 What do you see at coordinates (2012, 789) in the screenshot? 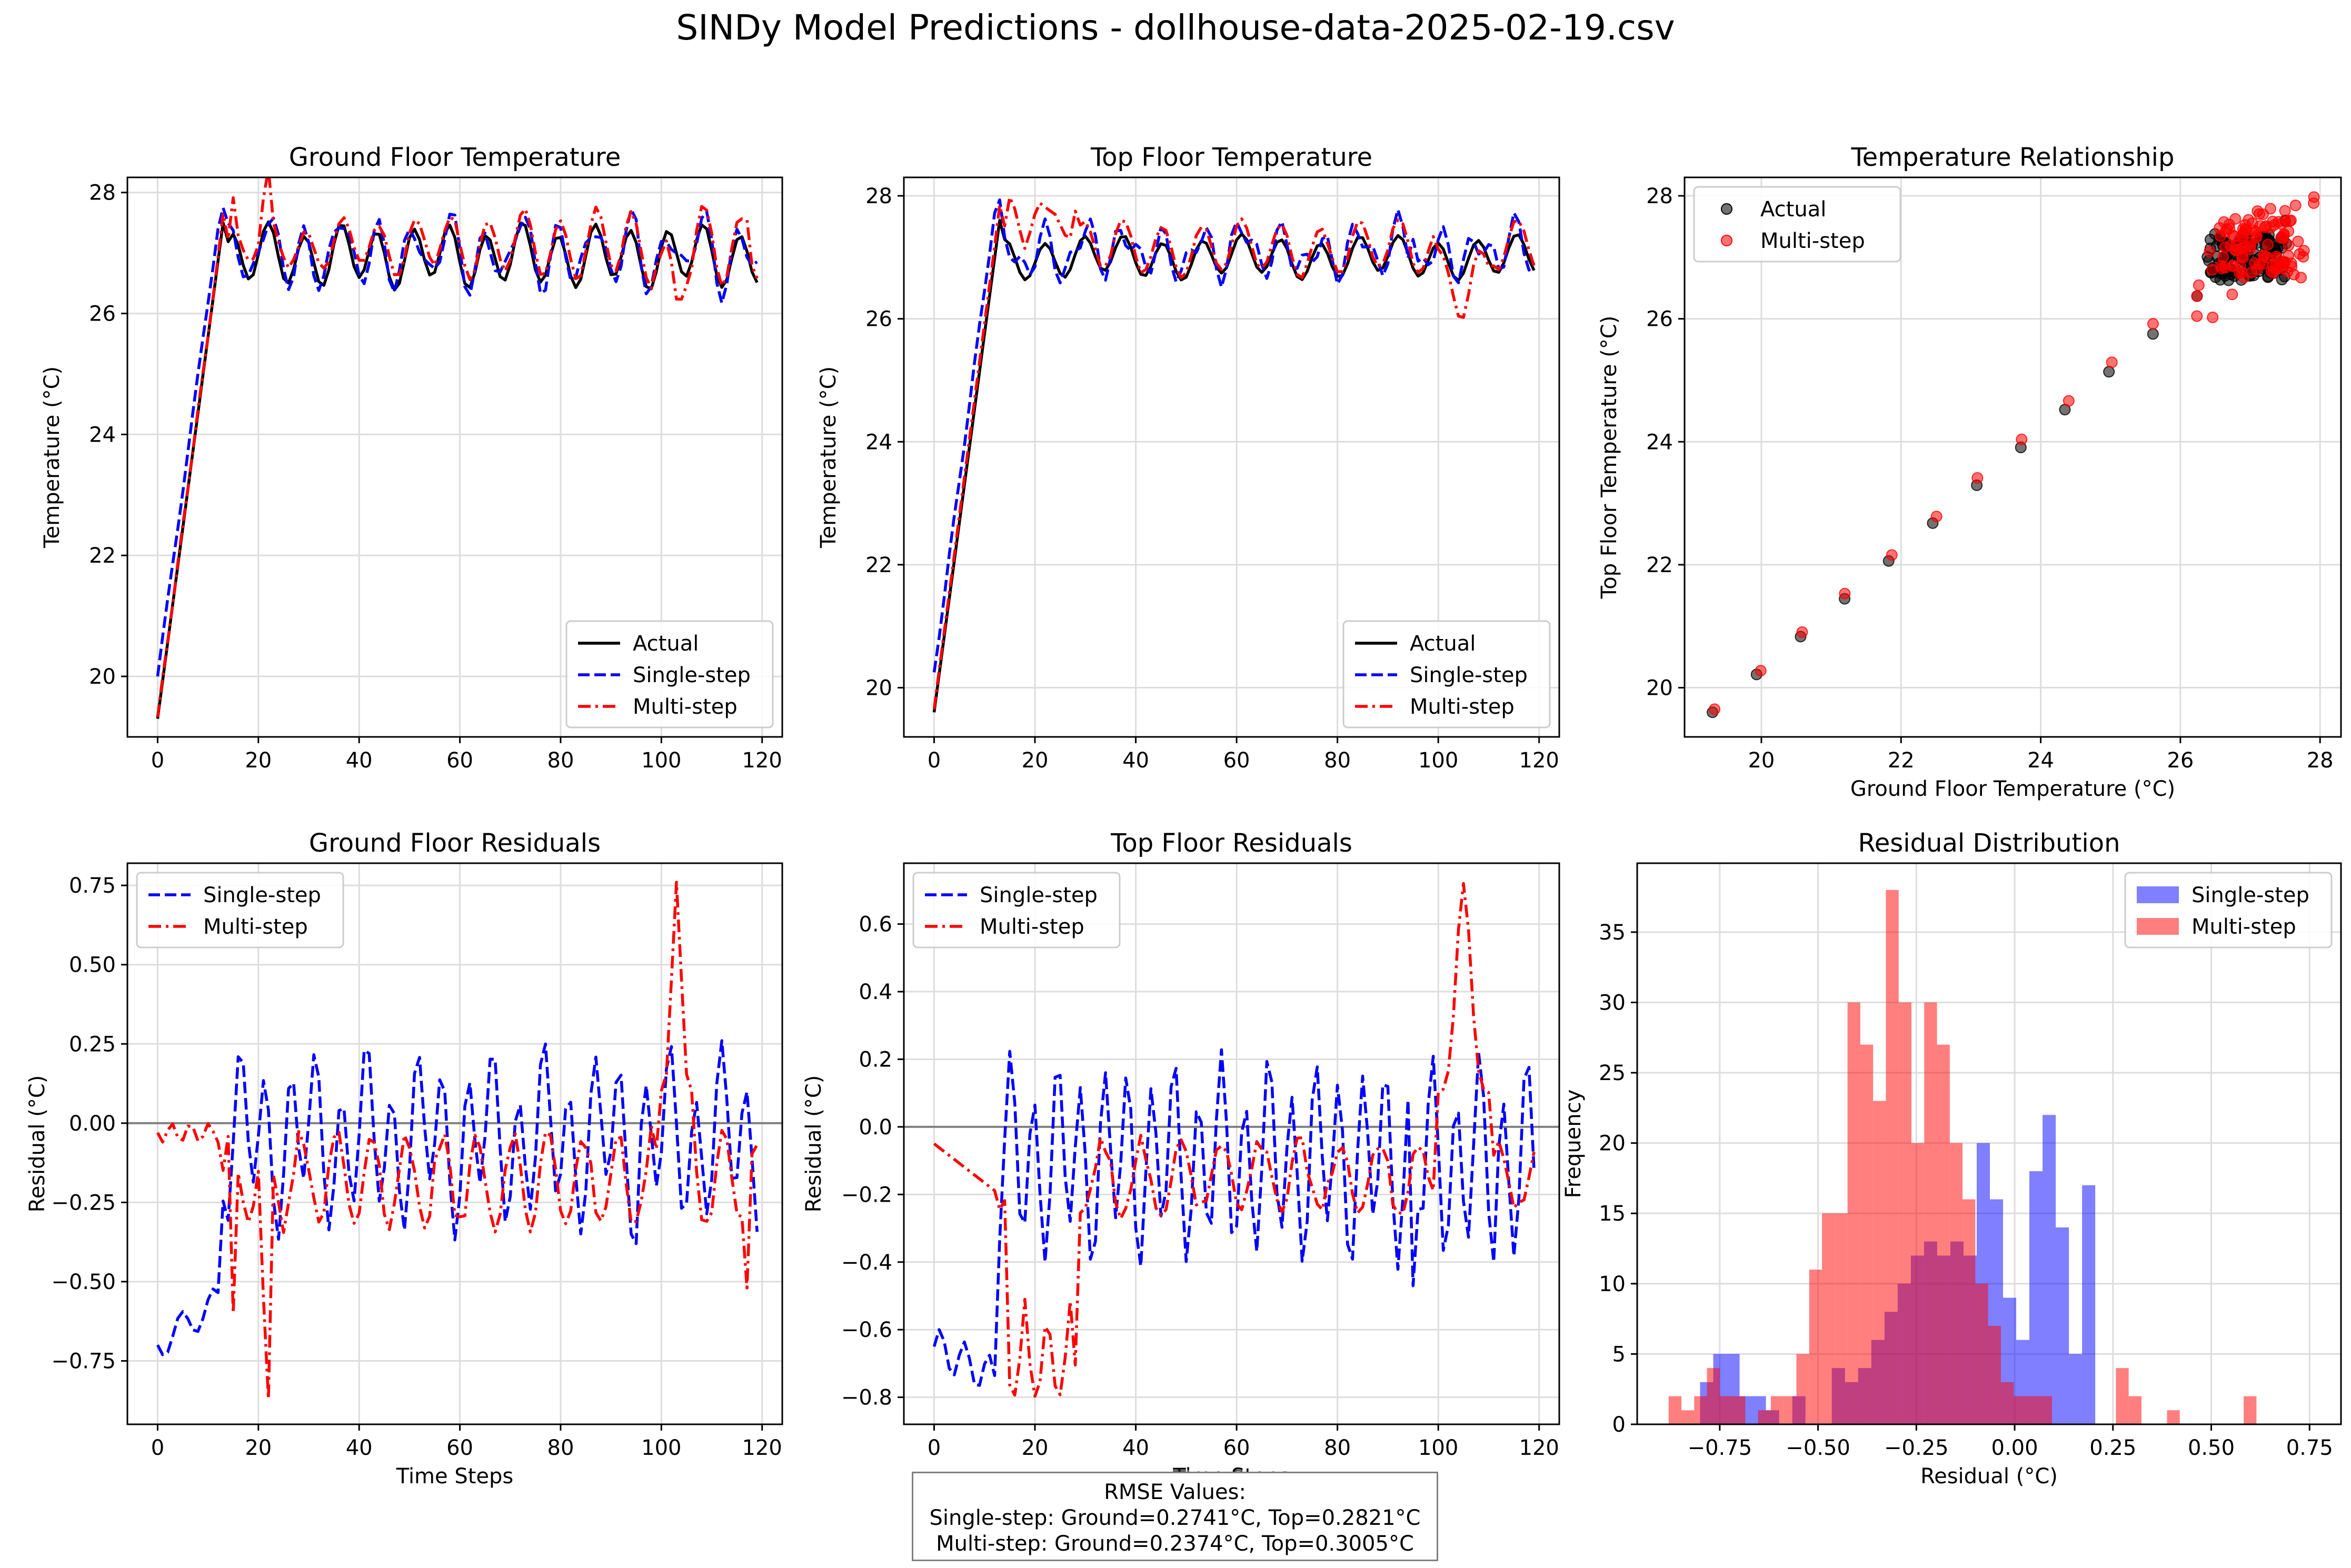
I see `x-axis-label: Ground Floor Temperature (°C)` at bounding box center [2012, 789].